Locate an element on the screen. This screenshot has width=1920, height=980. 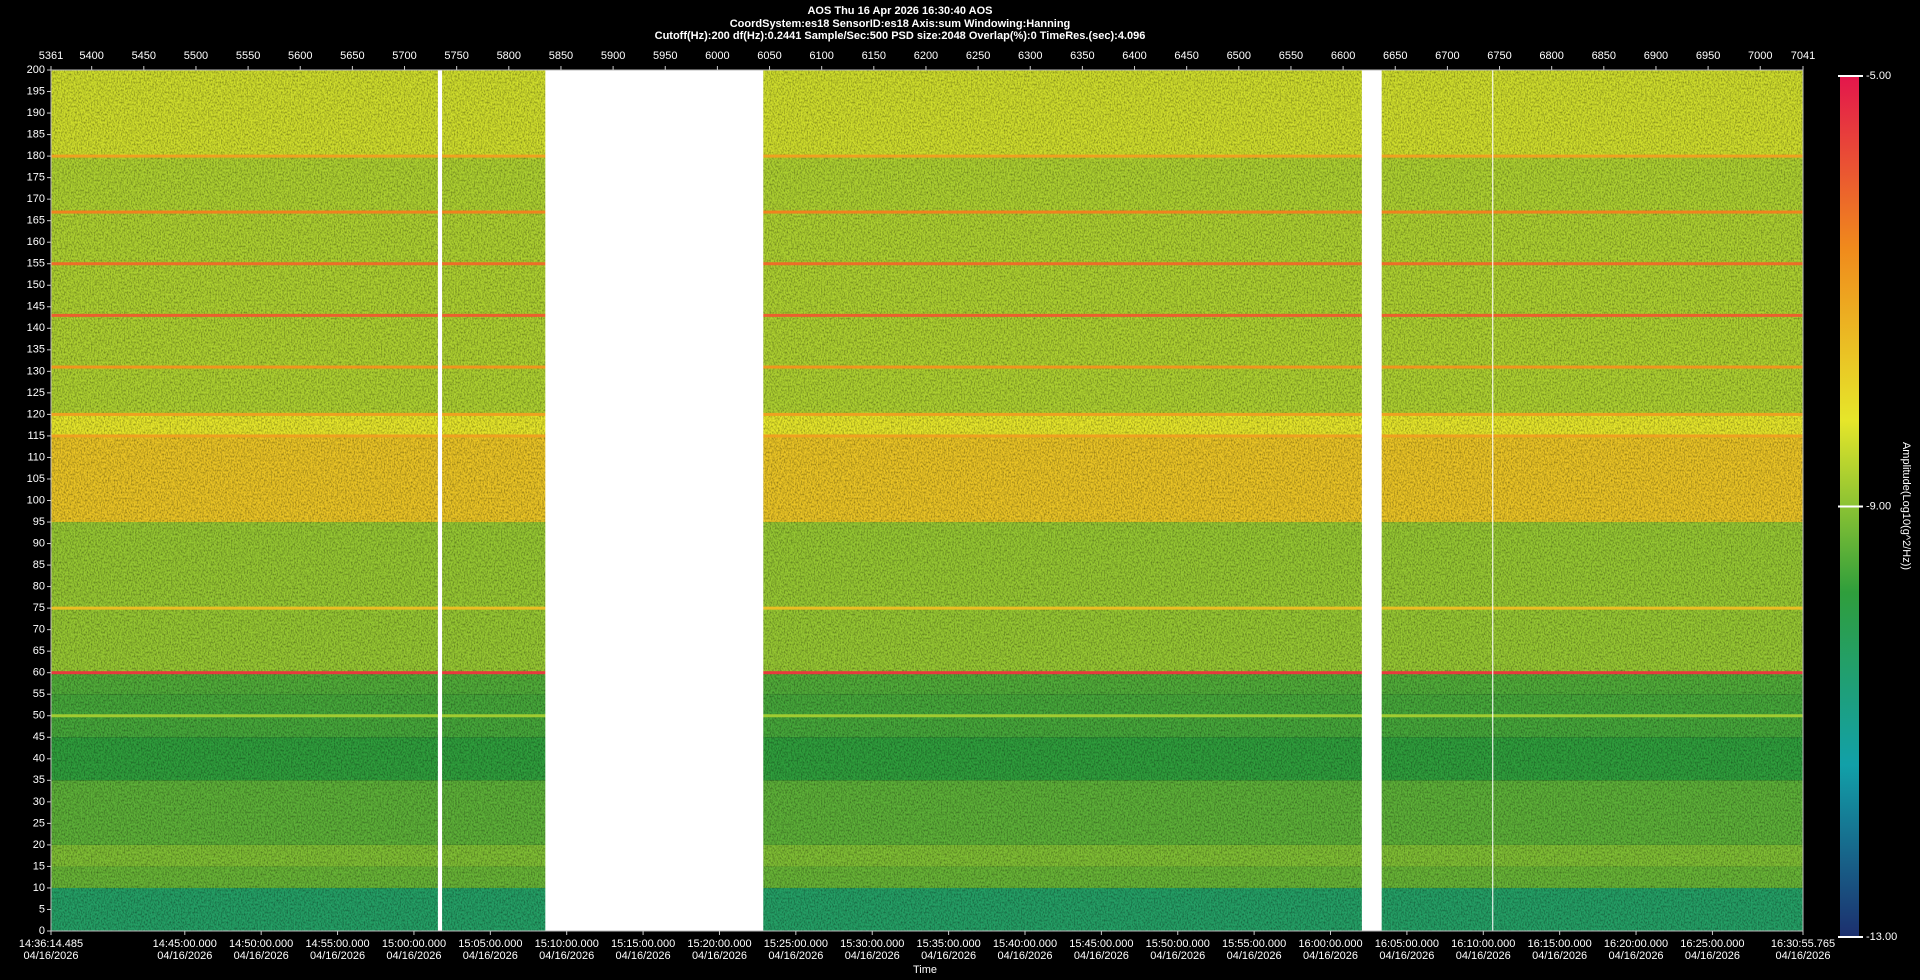
x-tick-label: 6700 is located at coordinates (1447, 56).